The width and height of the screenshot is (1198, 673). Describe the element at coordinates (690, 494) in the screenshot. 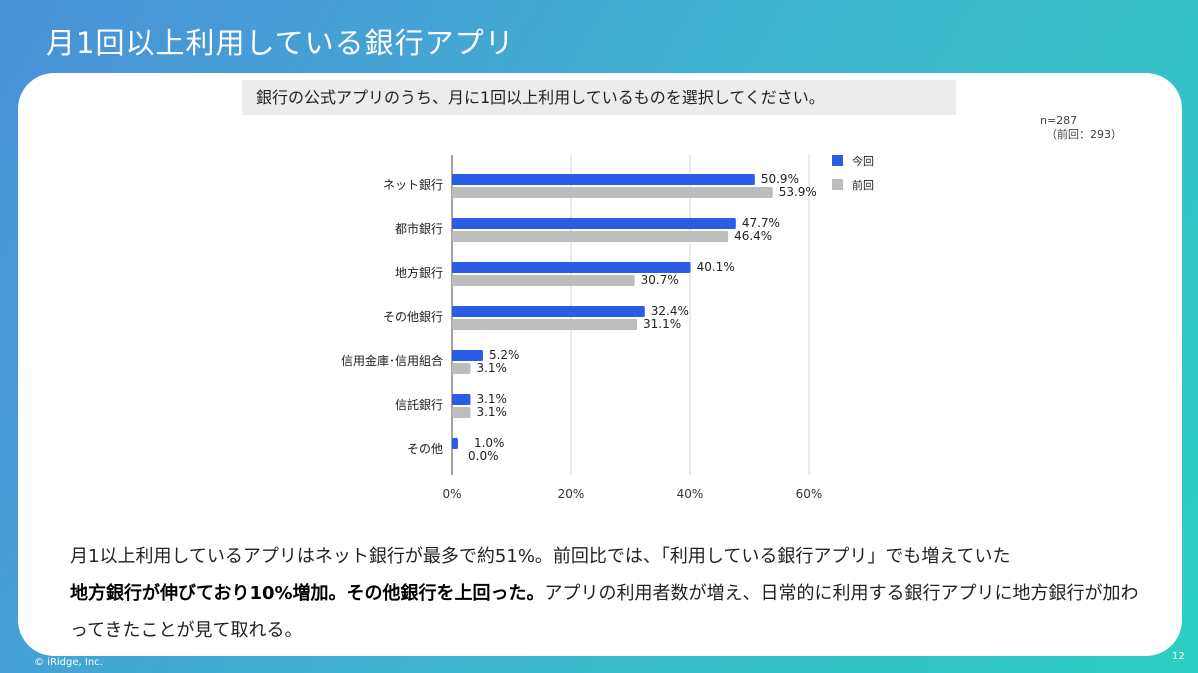

I see `x-tick-label: 40%` at that location.